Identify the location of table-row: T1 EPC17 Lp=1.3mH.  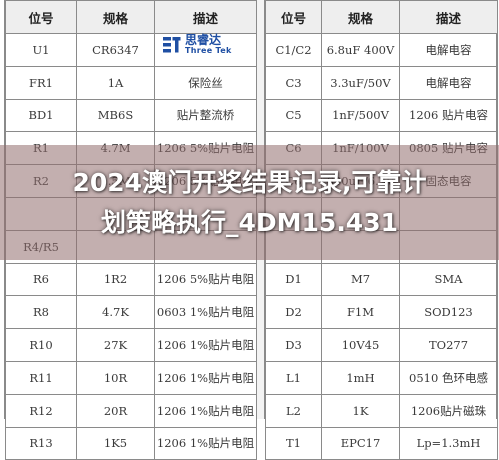
(381, 443).